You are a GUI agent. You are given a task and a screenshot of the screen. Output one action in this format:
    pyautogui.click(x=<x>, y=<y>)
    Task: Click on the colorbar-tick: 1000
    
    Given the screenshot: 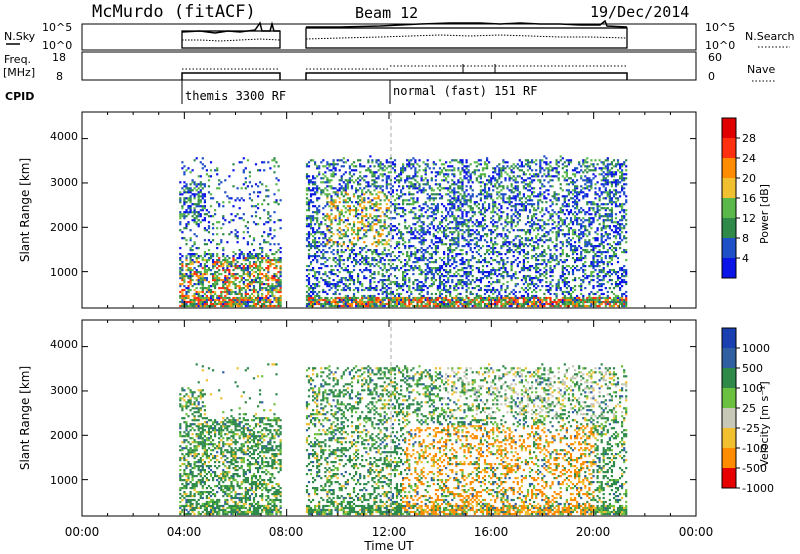 What is the action you would take?
    pyautogui.click(x=756, y=348)
    